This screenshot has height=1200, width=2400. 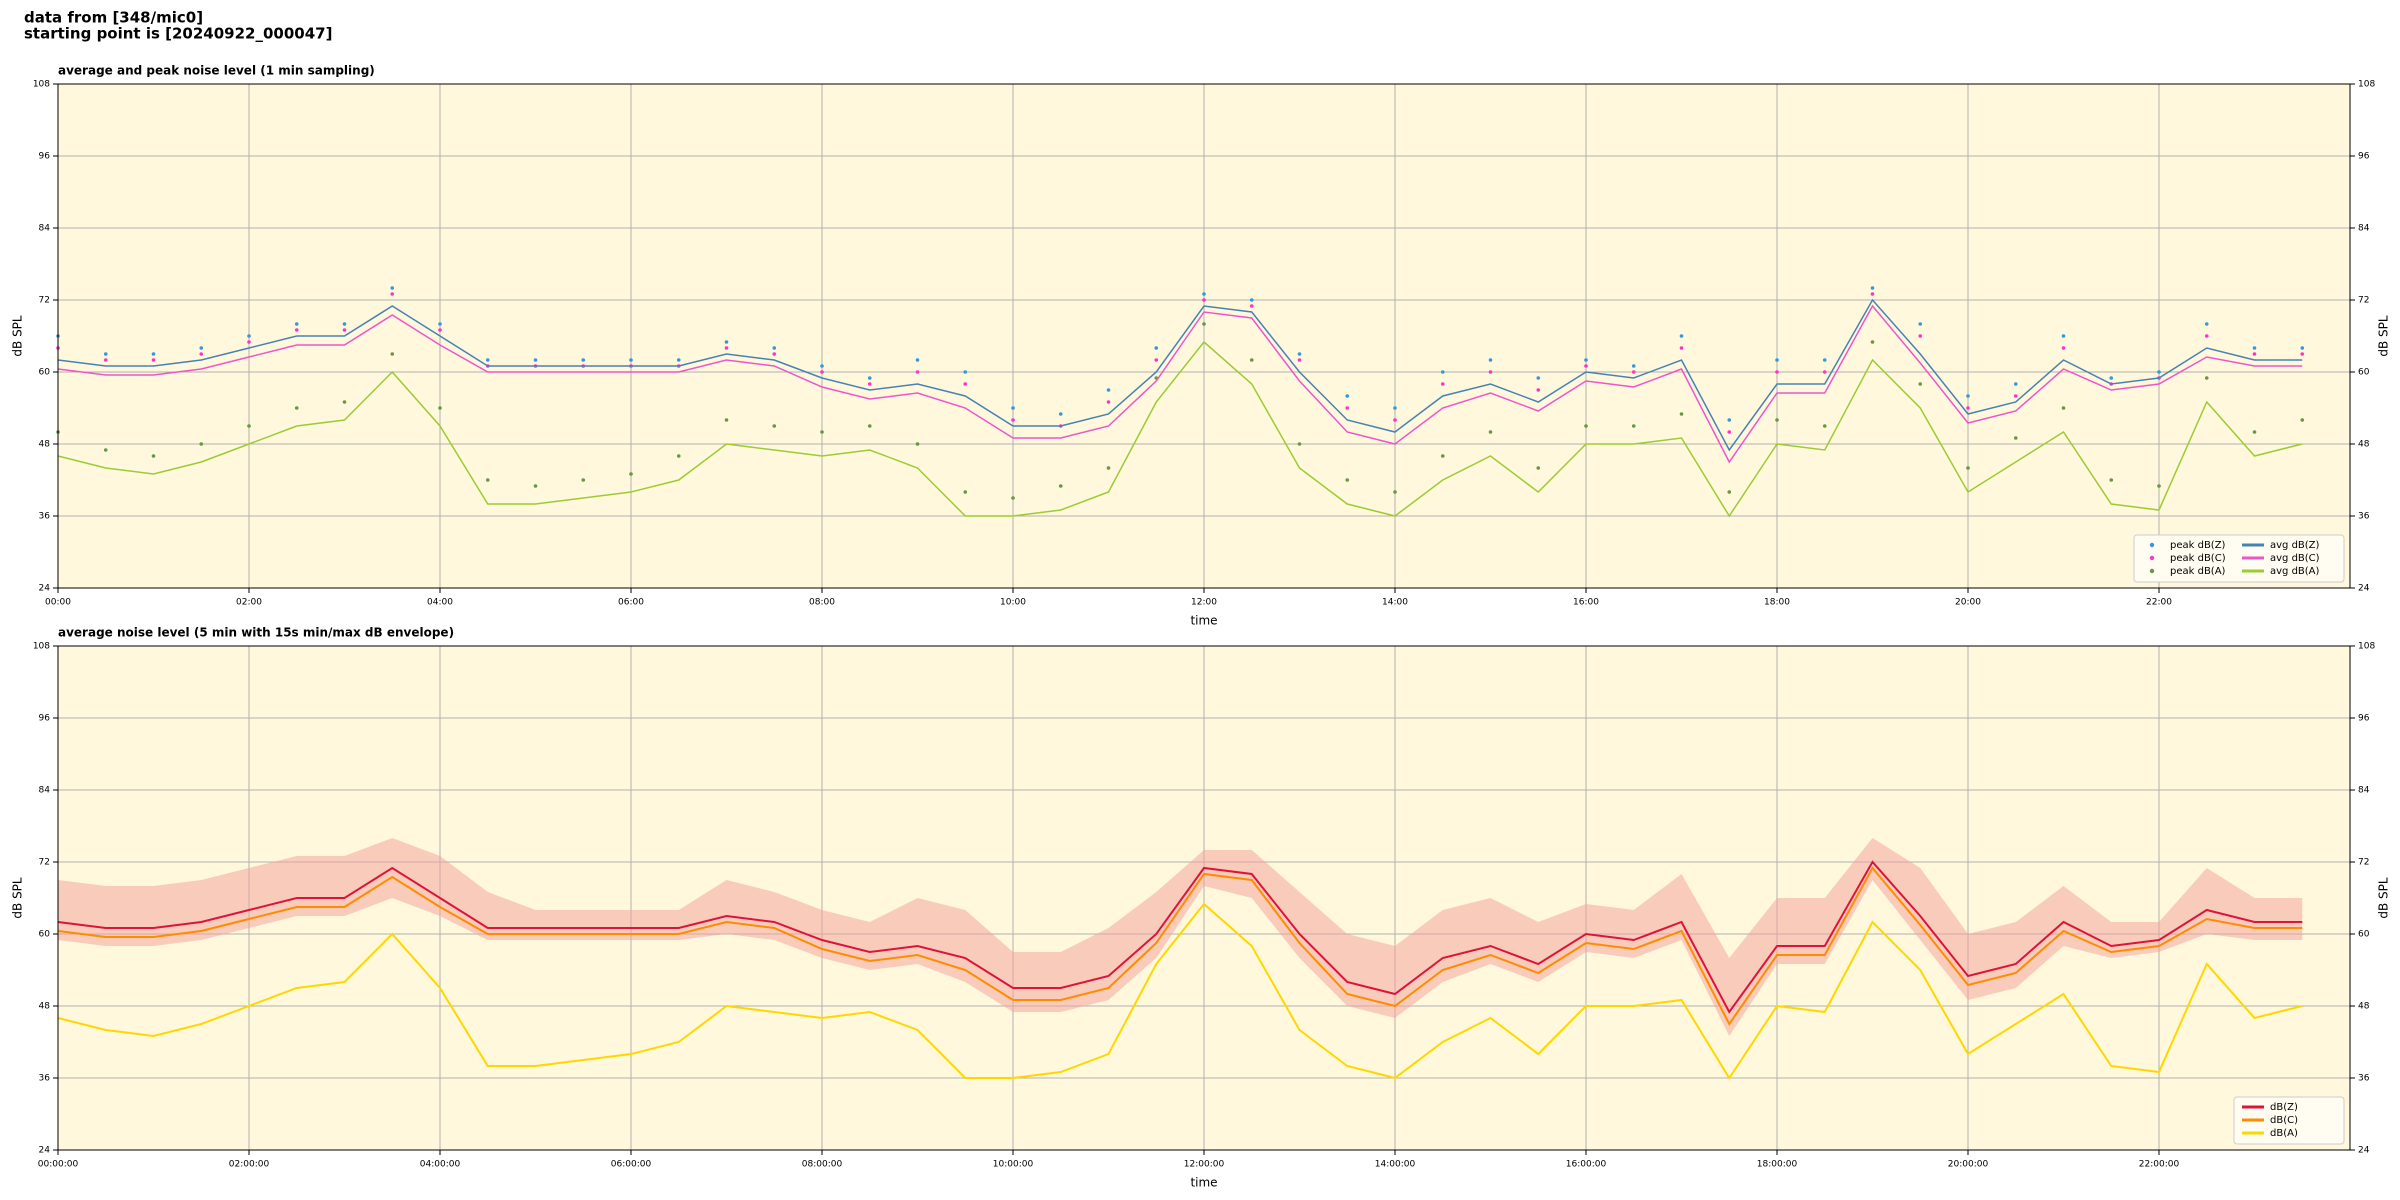 I want to click on y-tick-label: 60, so click(x=45, y=935).